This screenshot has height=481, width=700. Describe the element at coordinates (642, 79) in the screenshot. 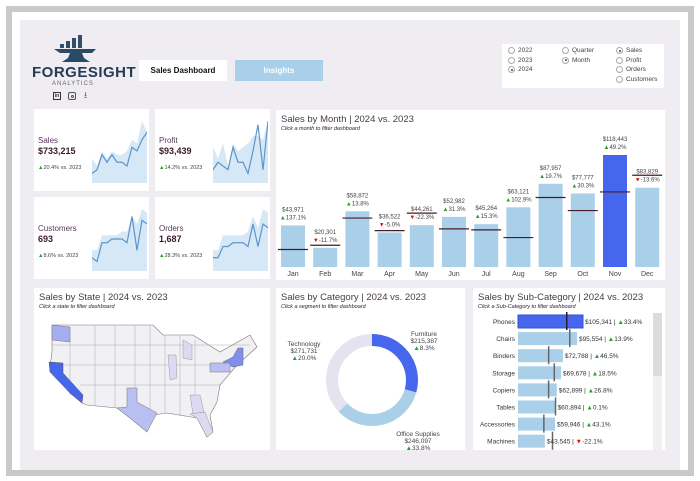

I see `radio-label: Customers` at that location.